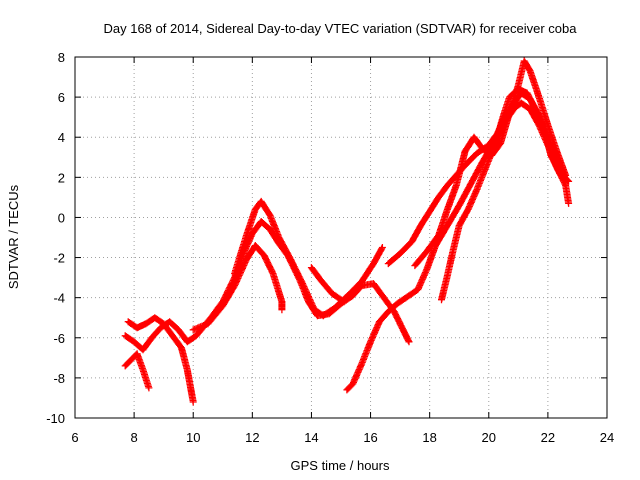 The image size is (640, 480). What do you see at coordinates (429, 437) in the screenshot?
I see `x-tick-label: 18` at bounding box center [429, 437].